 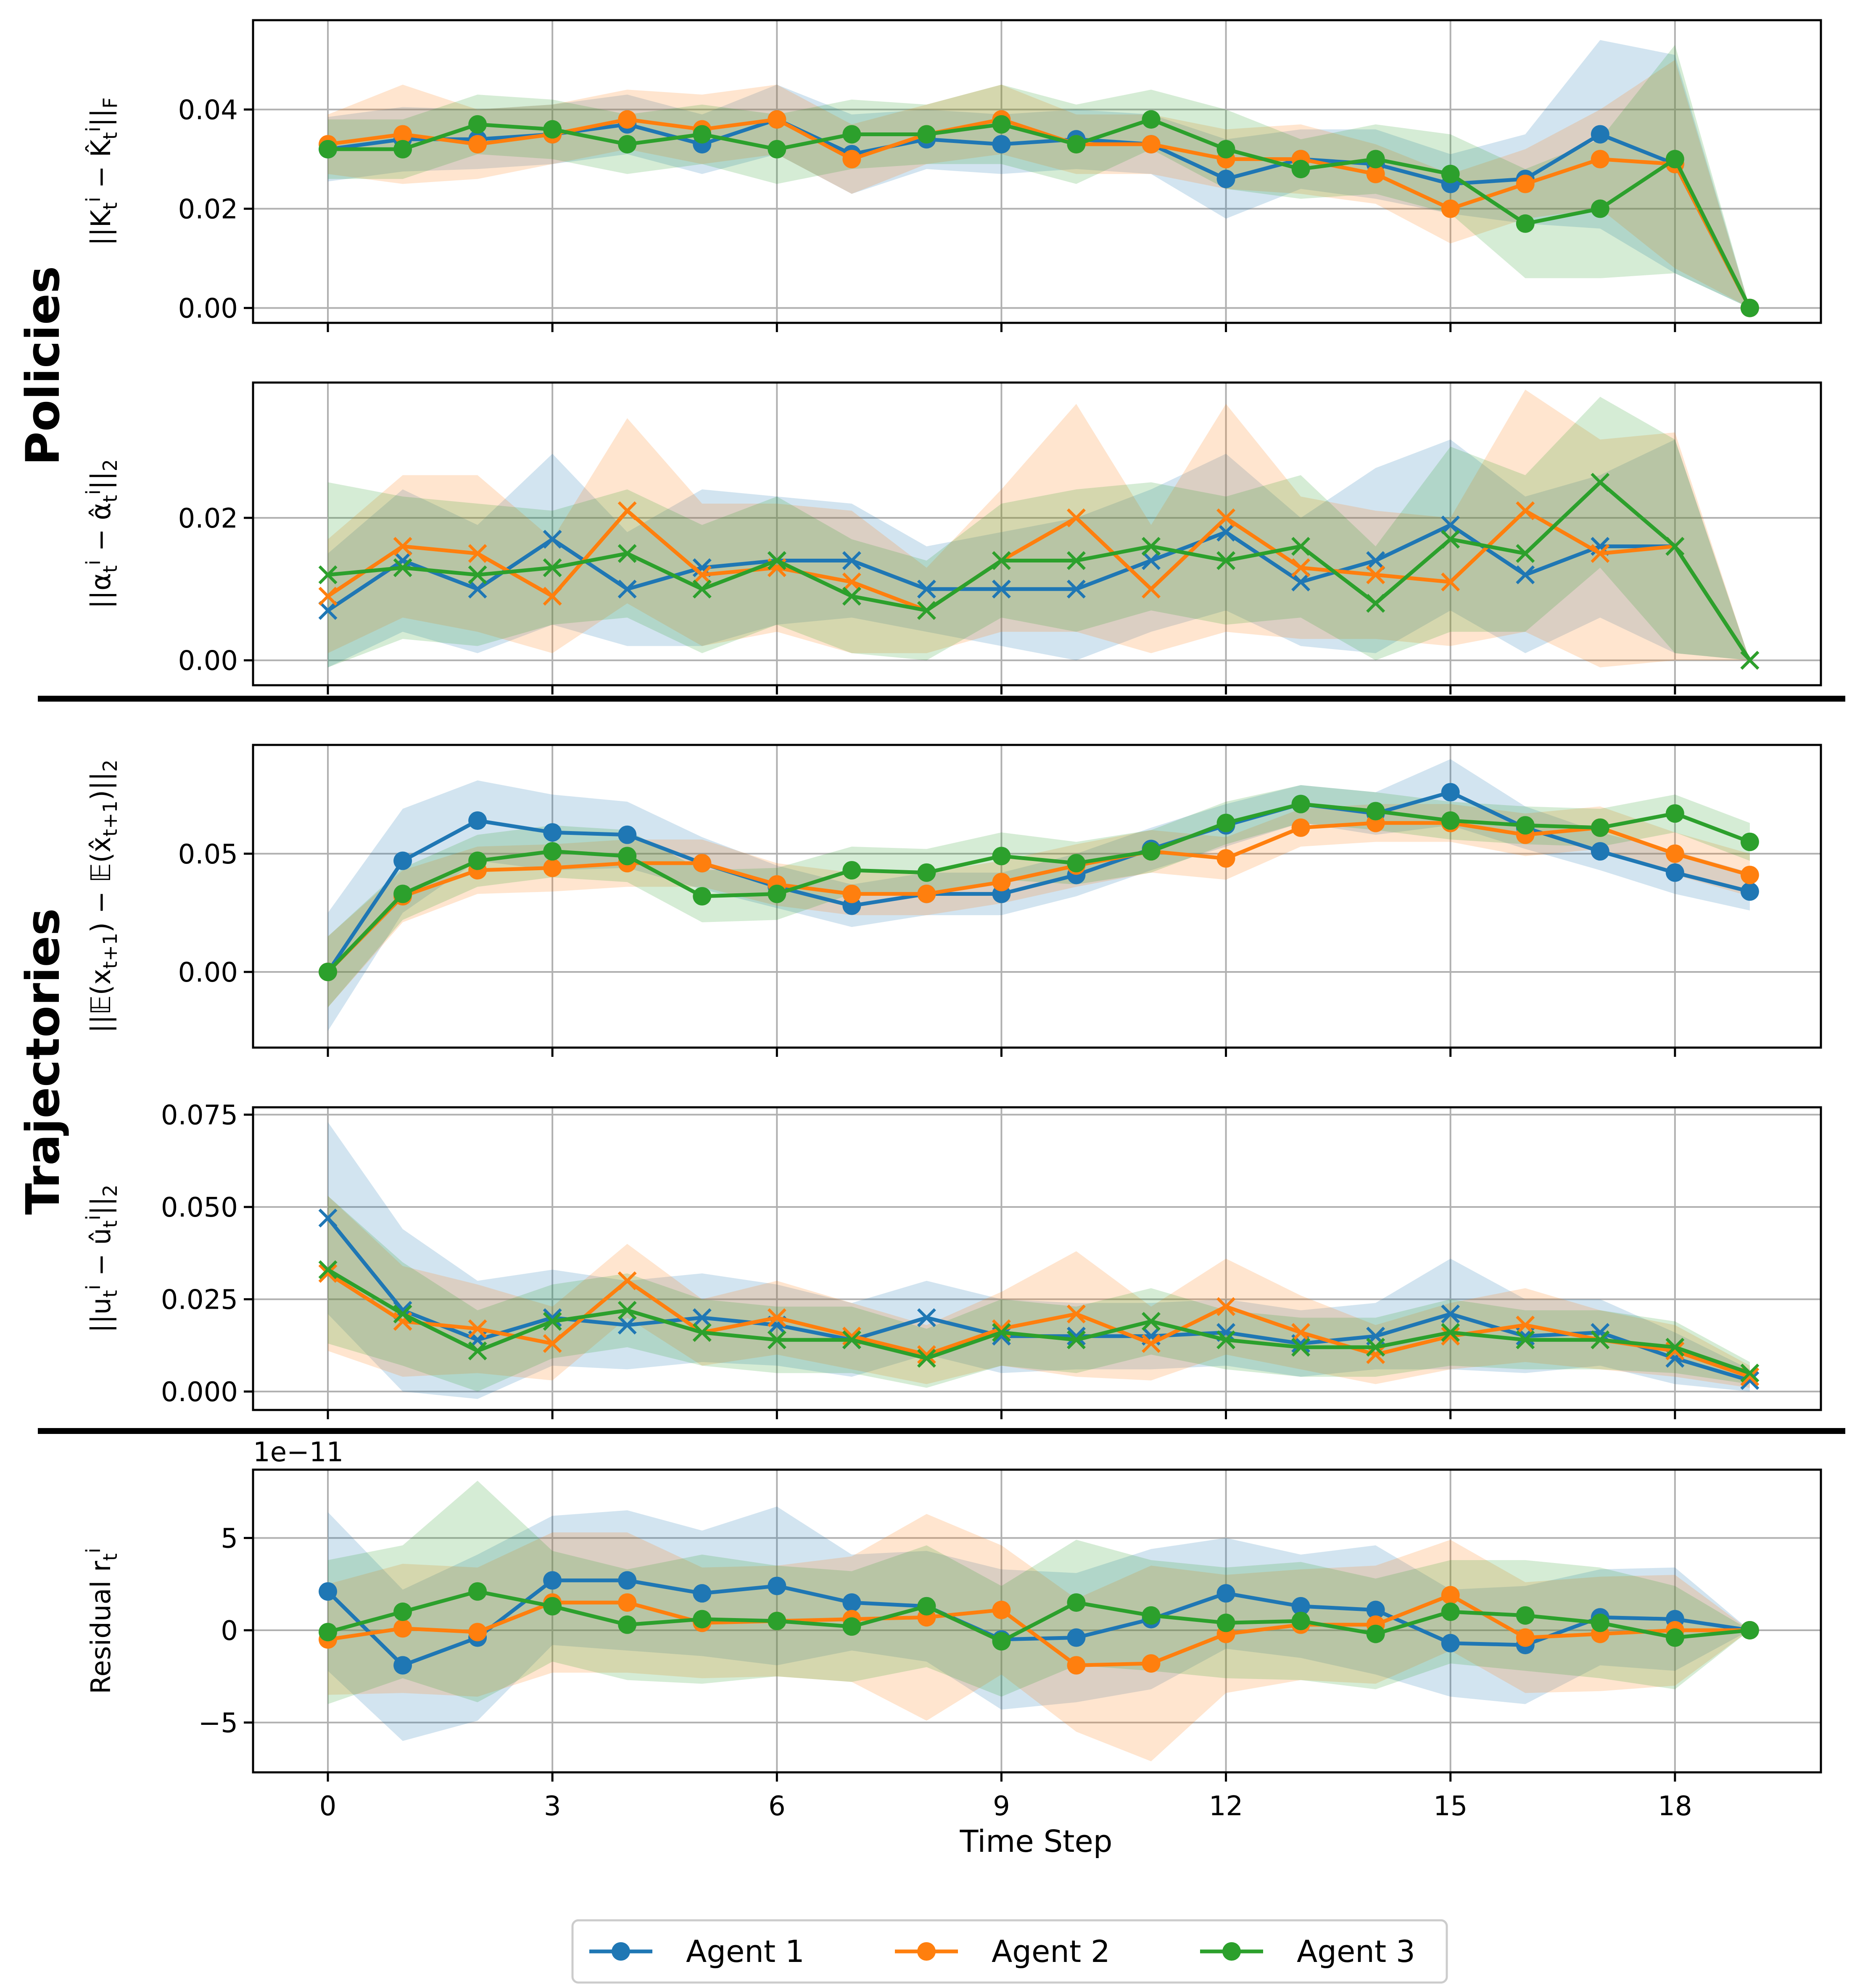 I want to click on y-tick-label: 5, so click(x=229, y=1538).